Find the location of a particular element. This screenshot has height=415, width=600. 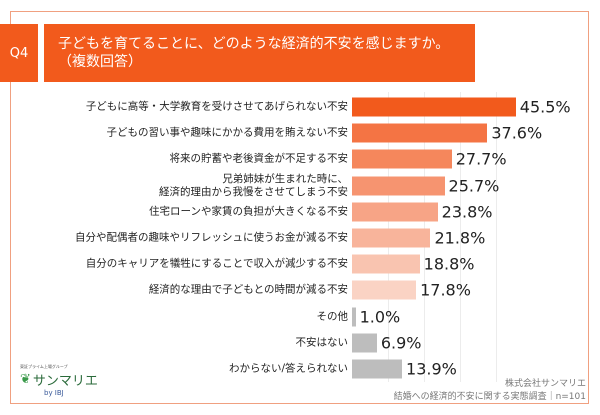

value-label: 17.8% is located at coordinates (445, 290).